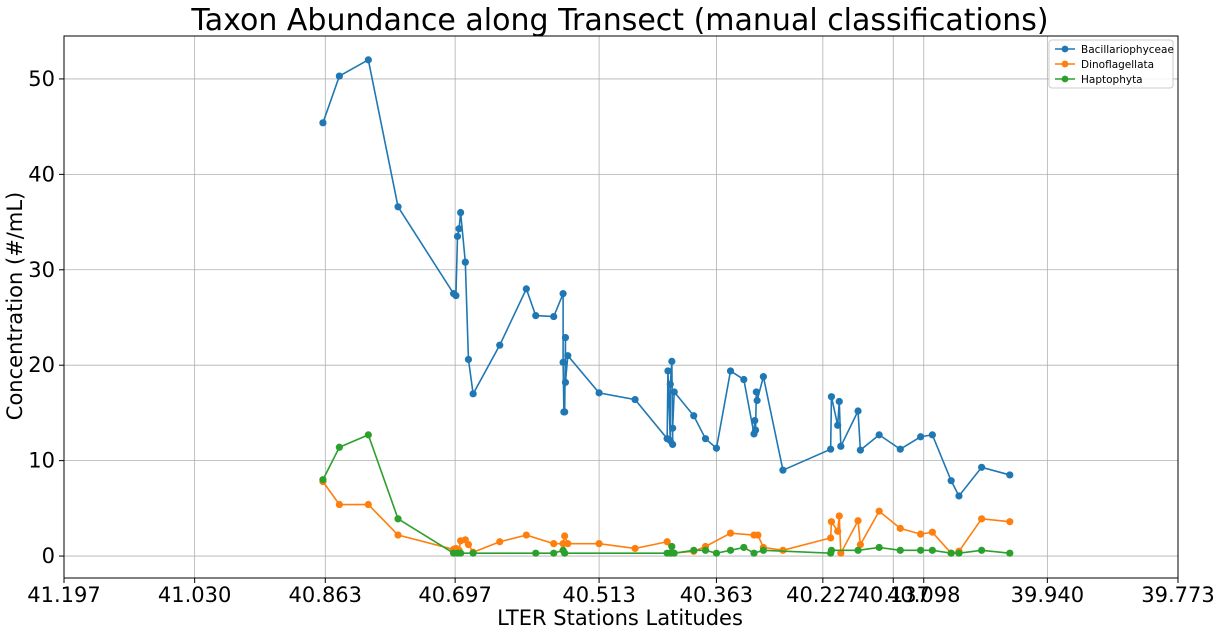 This screenshot has width=1220, height=635. Describe the element at coordinates (41, 79) in the screenshot. I see `y-tick-label: 50` at that location.